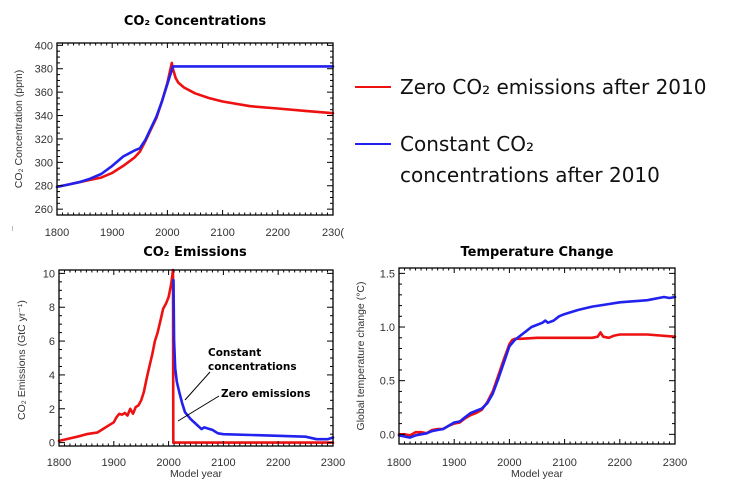 The image size is (754, 497). I want to click on annotations: Constant concentrations Zero emissions, so click(243, 384).